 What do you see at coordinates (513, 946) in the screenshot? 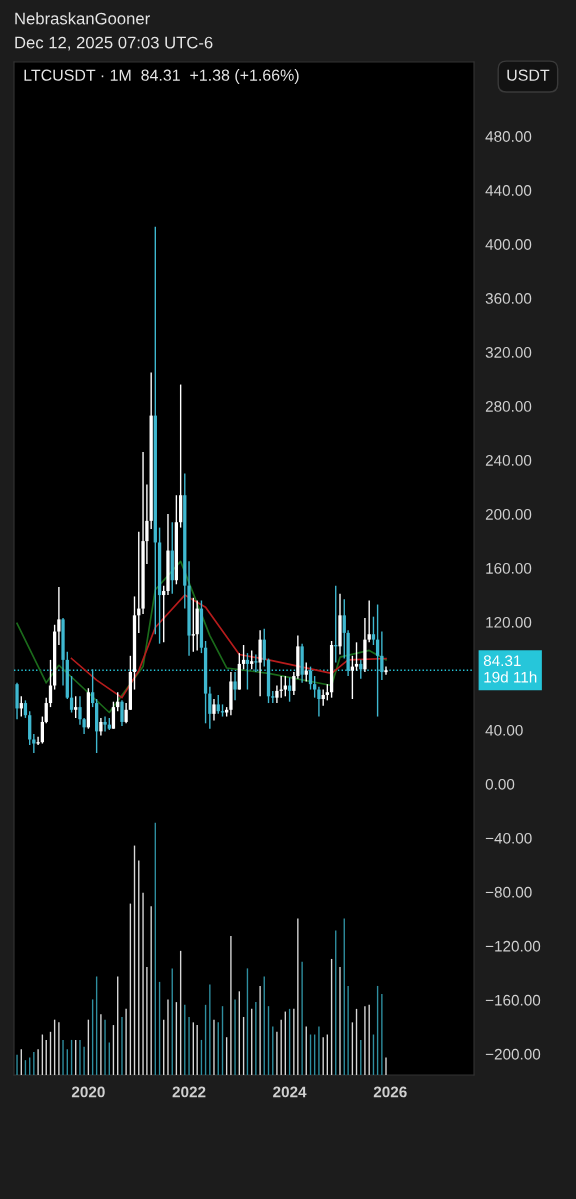
I see `y-tick-label: −120.00` at bounding box center [513, 946].